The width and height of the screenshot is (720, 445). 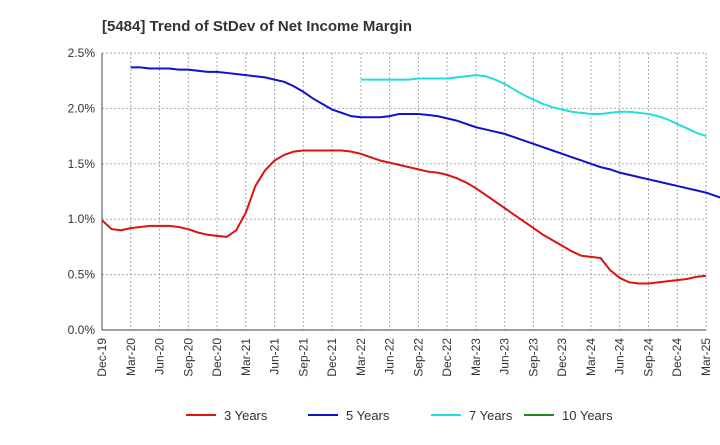 I want to click on x-tick-label: Mar-23, so click(x=476, y=357).